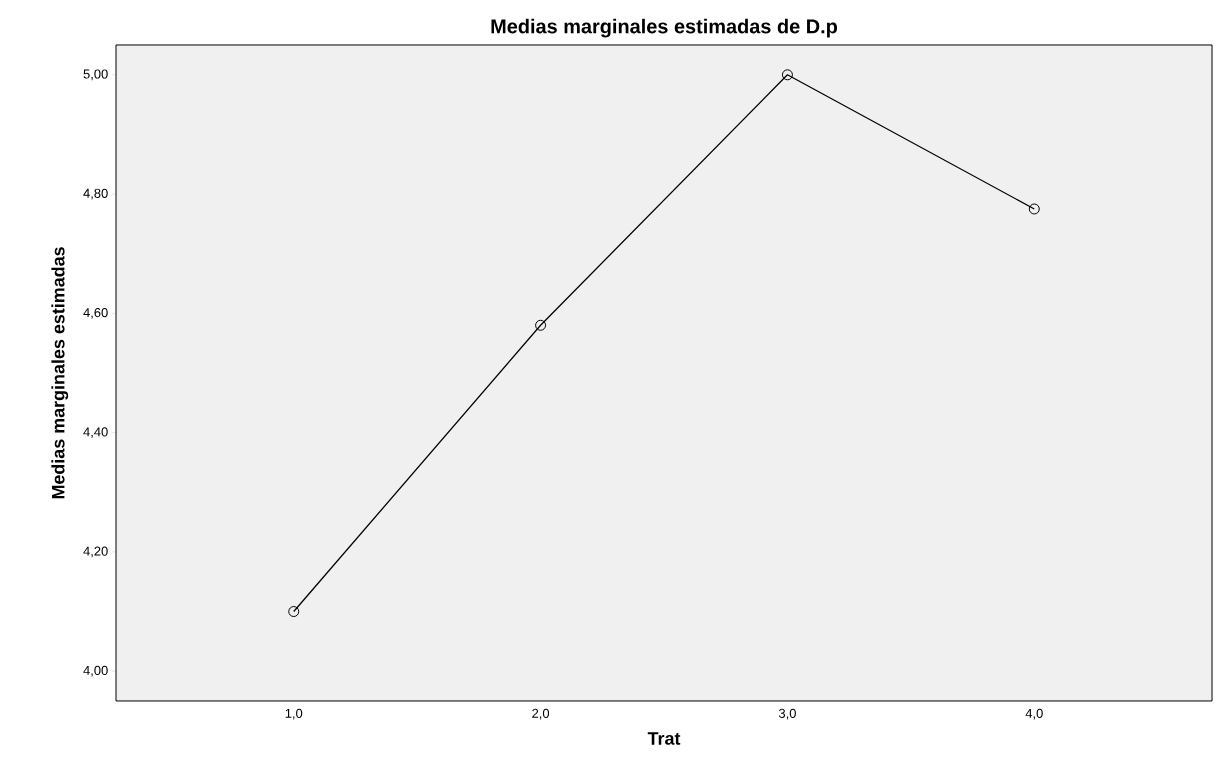 This screenshot has height=776, width=1214. Describe the element at coordinates (1034, 714) in the screenshot. I see `x-tick-label: 4,0` at that location.